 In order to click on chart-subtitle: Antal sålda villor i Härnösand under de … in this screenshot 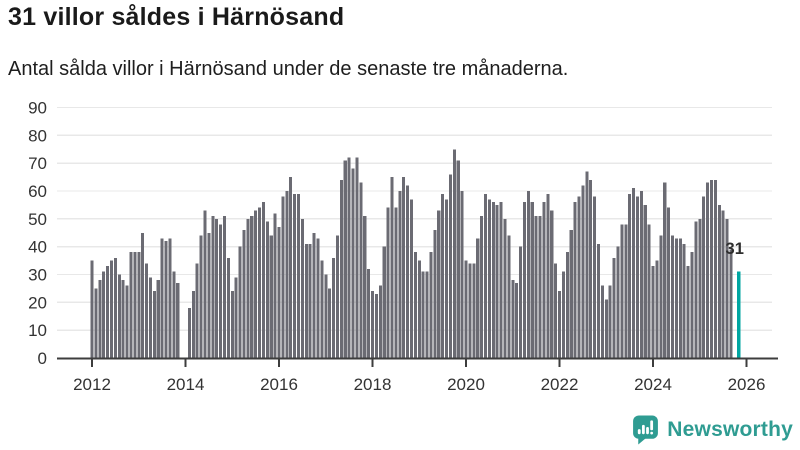, I will do `click(288, 69)`.